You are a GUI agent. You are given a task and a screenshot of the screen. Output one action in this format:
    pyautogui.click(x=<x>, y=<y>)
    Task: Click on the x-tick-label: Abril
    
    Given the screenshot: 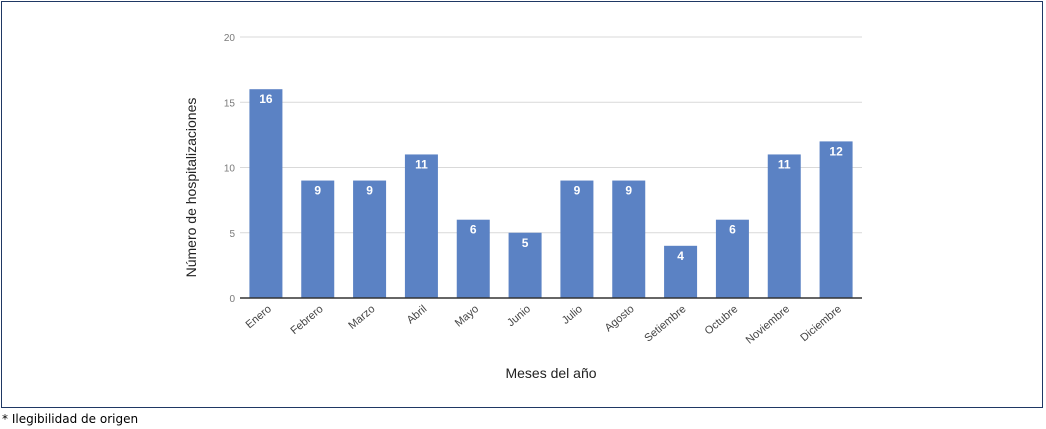 What is the action you would take?
    pyautogui.click(x=417, y=314)
    